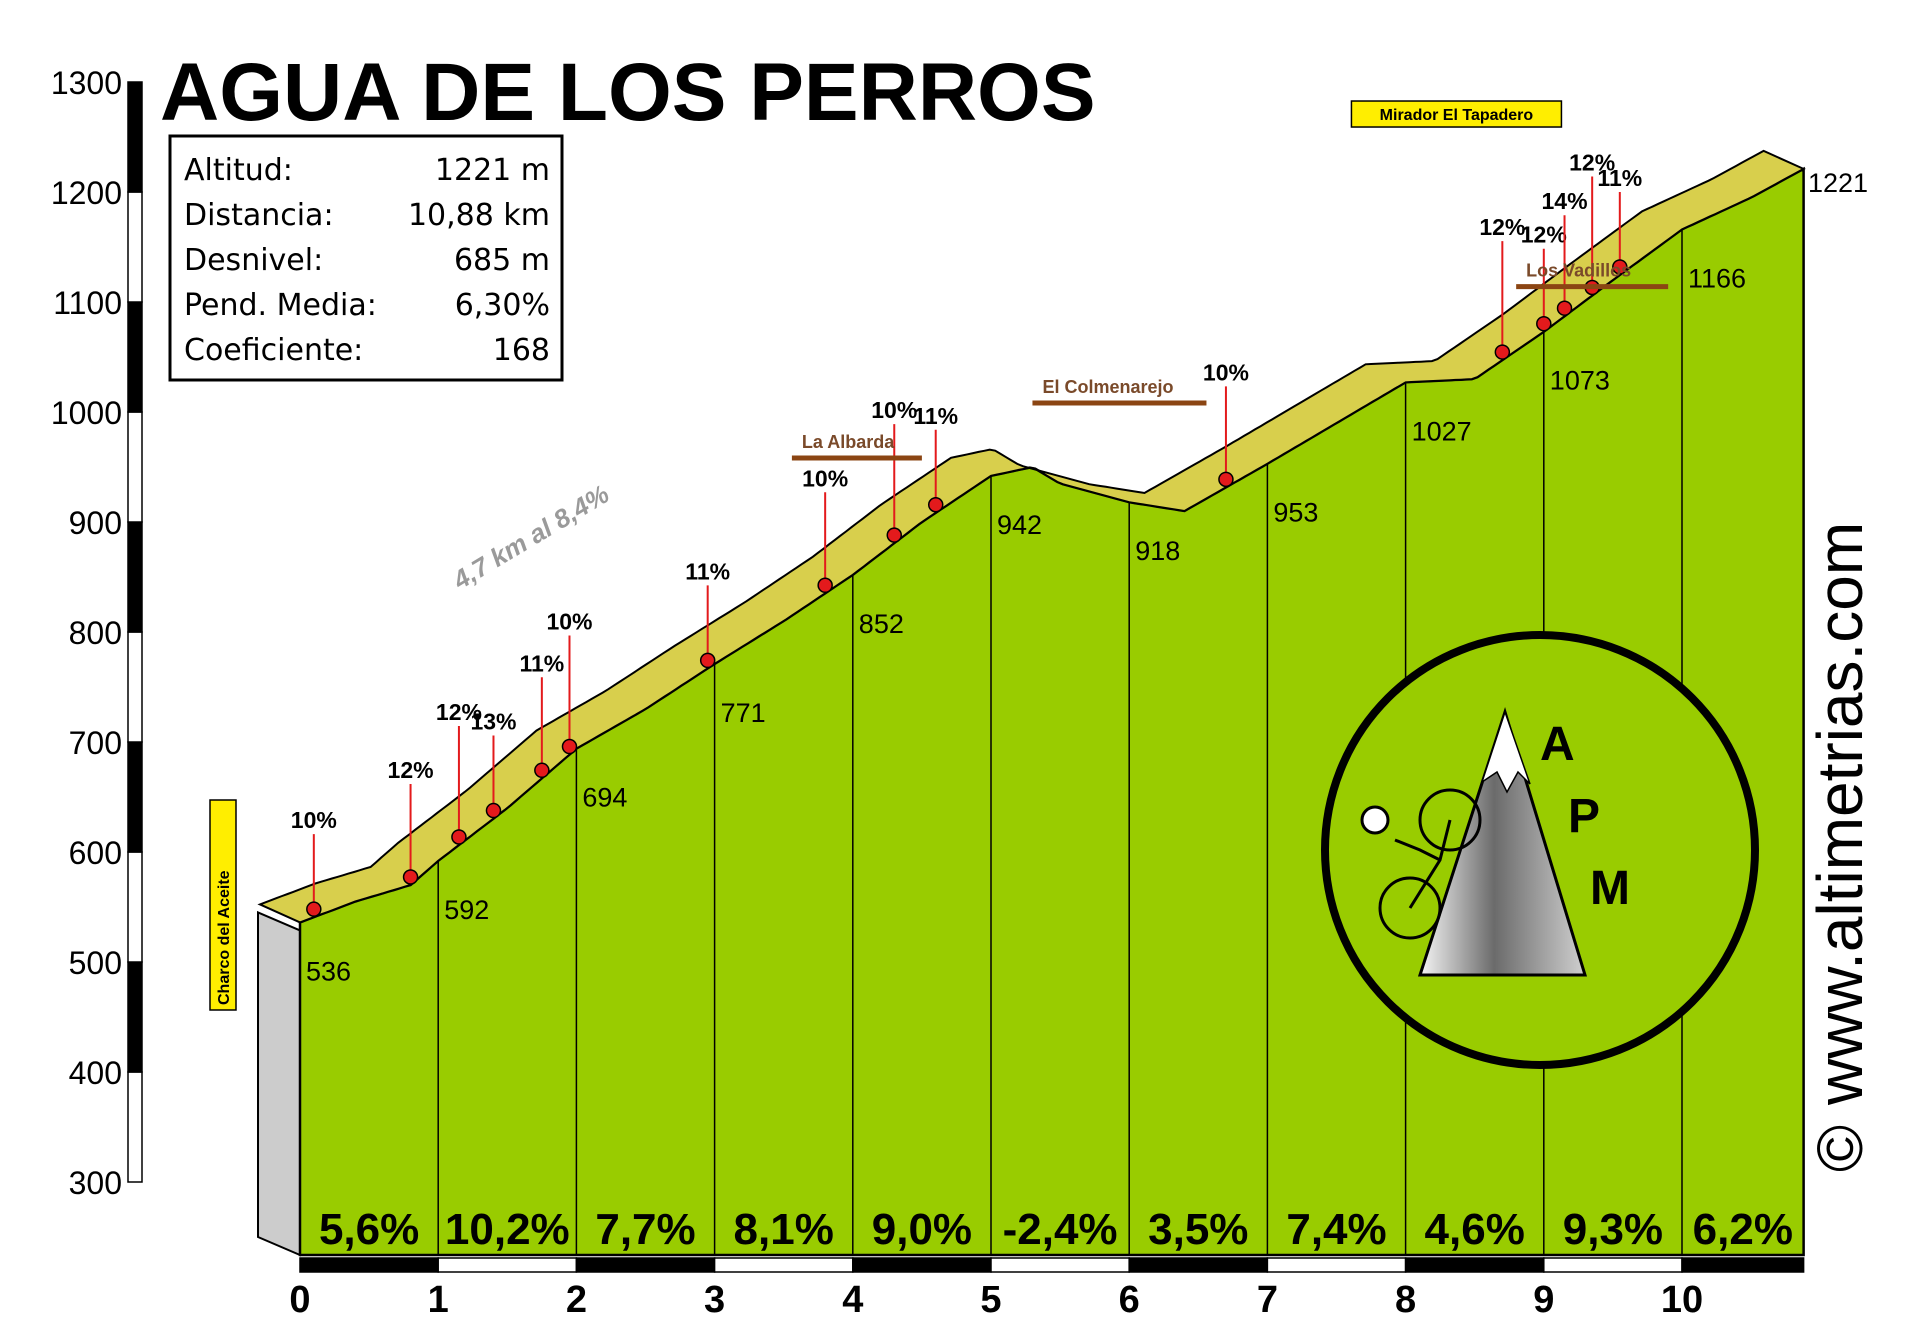  Describe the element at coordinates (1129, 1300) in the screenshot. I see `x-tick-label: 6` at that location.